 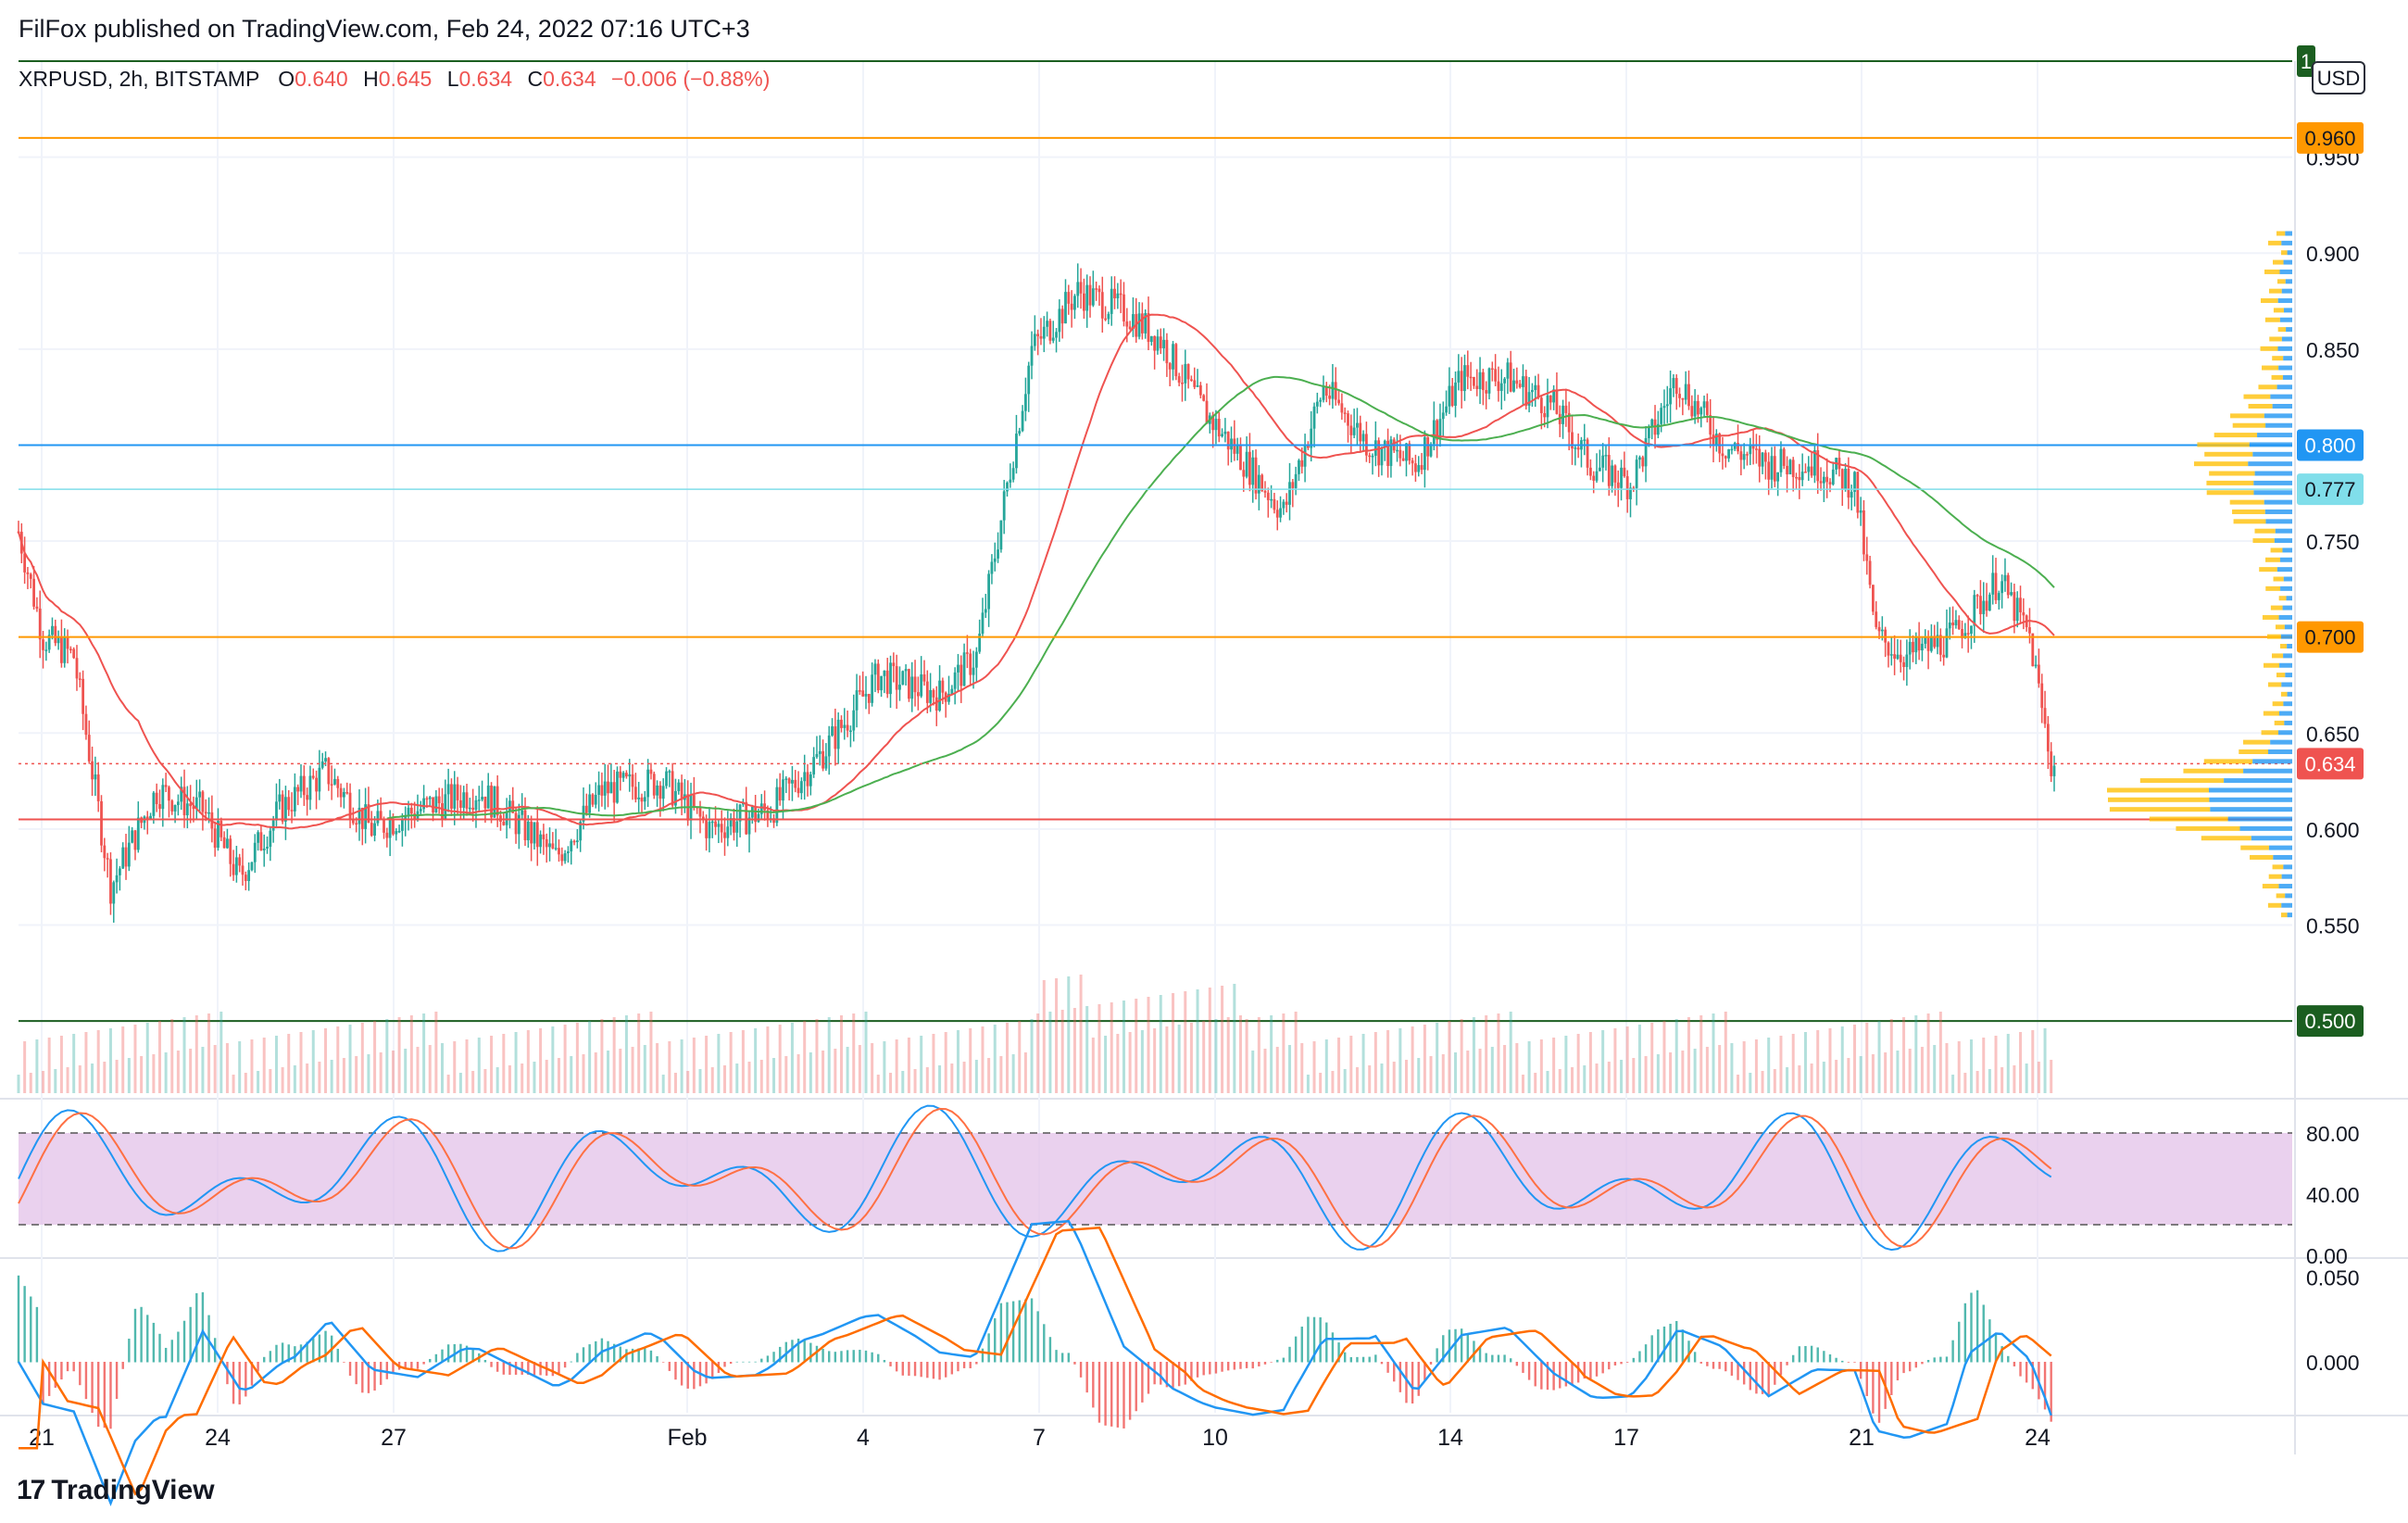 What do you see at coordinates (691, 79) in the screenshot?
I see `legend-change: −0.006 (−0.88%)` at bounding box center [691, 79].